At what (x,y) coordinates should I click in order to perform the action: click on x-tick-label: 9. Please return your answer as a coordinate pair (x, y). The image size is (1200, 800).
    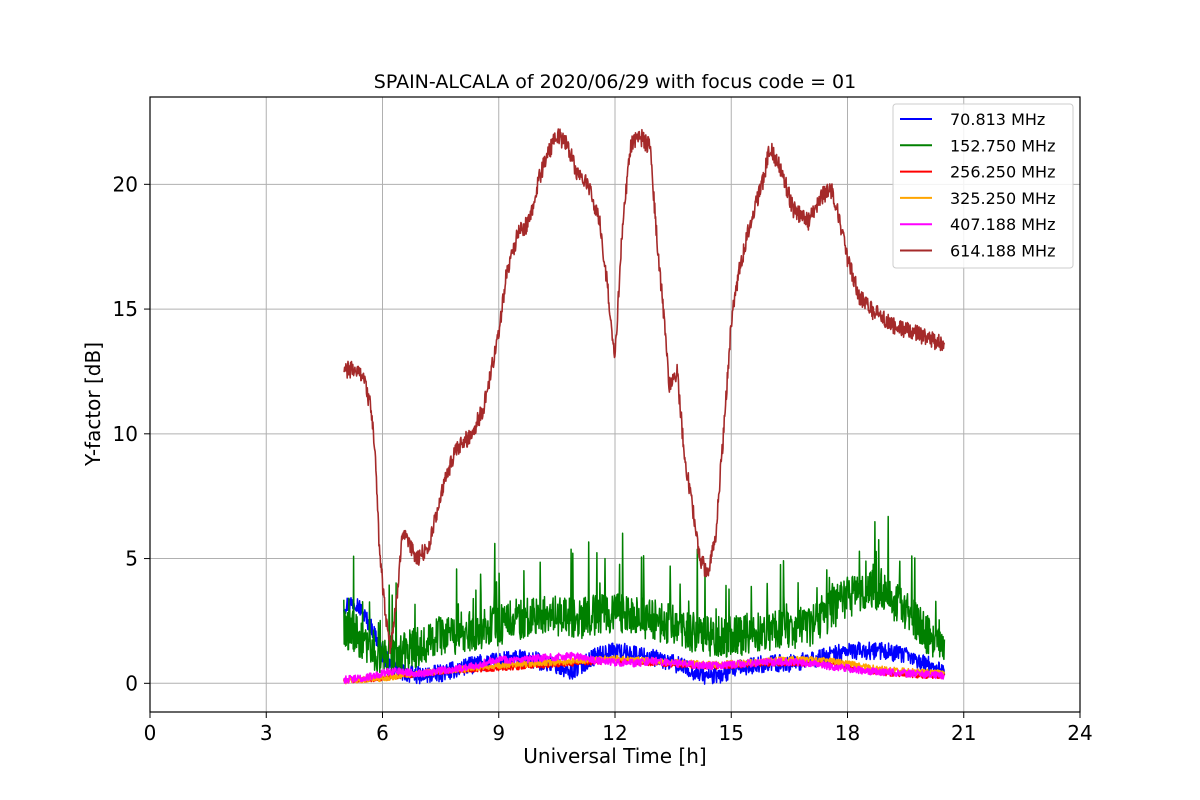
    Looking at the image, I should click on (498, 733).